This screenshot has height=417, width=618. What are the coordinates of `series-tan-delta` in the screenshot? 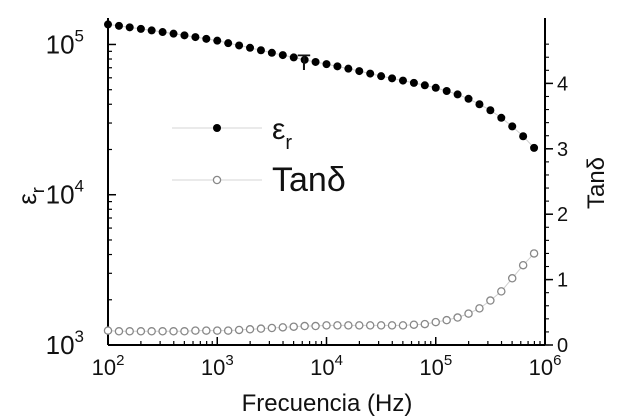 It's located at (320, 292).